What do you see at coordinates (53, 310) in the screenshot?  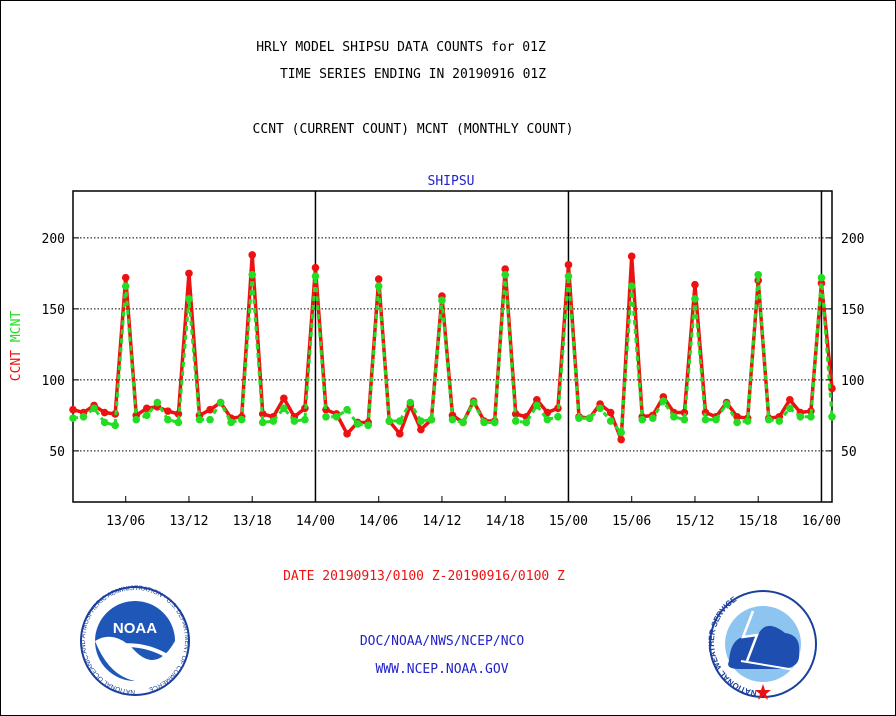 I see `ytick-label-left-150: 150` at bounding box center [53, 310].